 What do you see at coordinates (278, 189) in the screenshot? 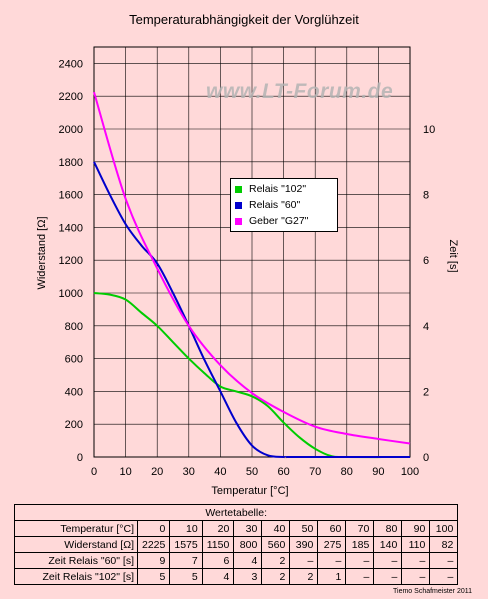
I see `legend-label: Relais "102"` at bounding box center [278, 189].